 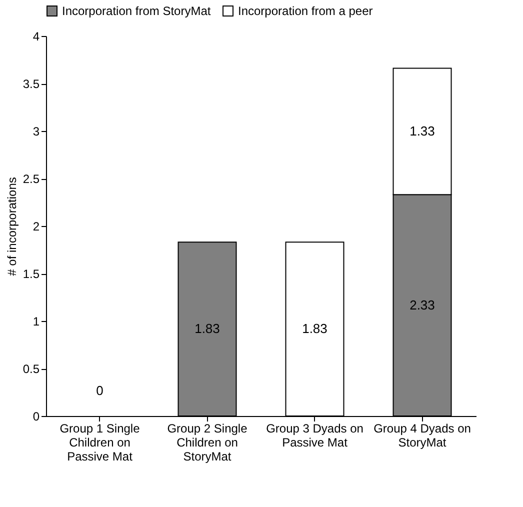 I want to click on y-tick-label: 3.5, so click(x=31, y=84).